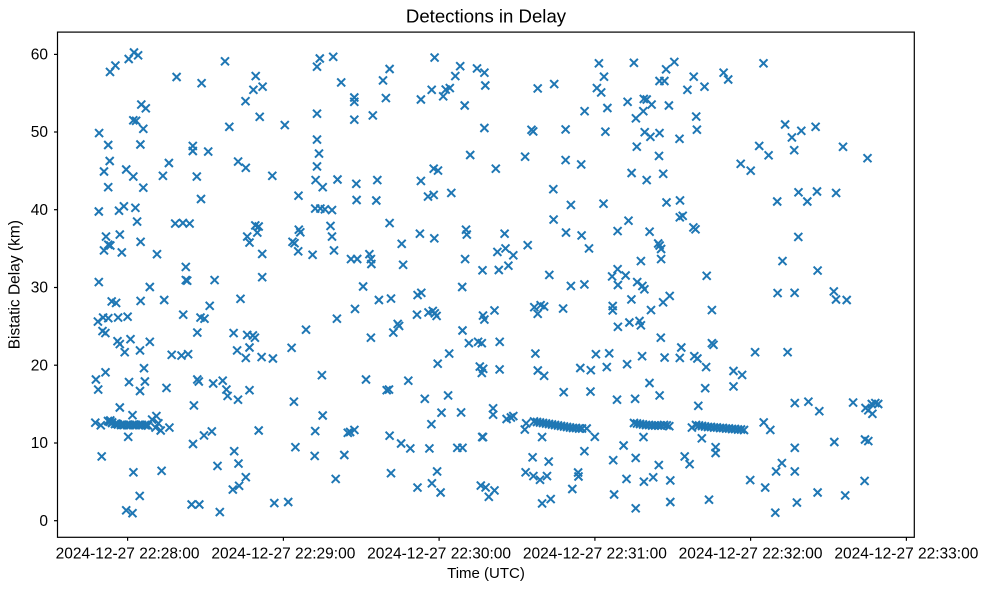 This screenshot has width=989, height=590. What do you see at coordinates (283, 554) in the screenshot?
I see `svg-text: 2024-12-27 22:29:00` at bounding box center [283, 554].